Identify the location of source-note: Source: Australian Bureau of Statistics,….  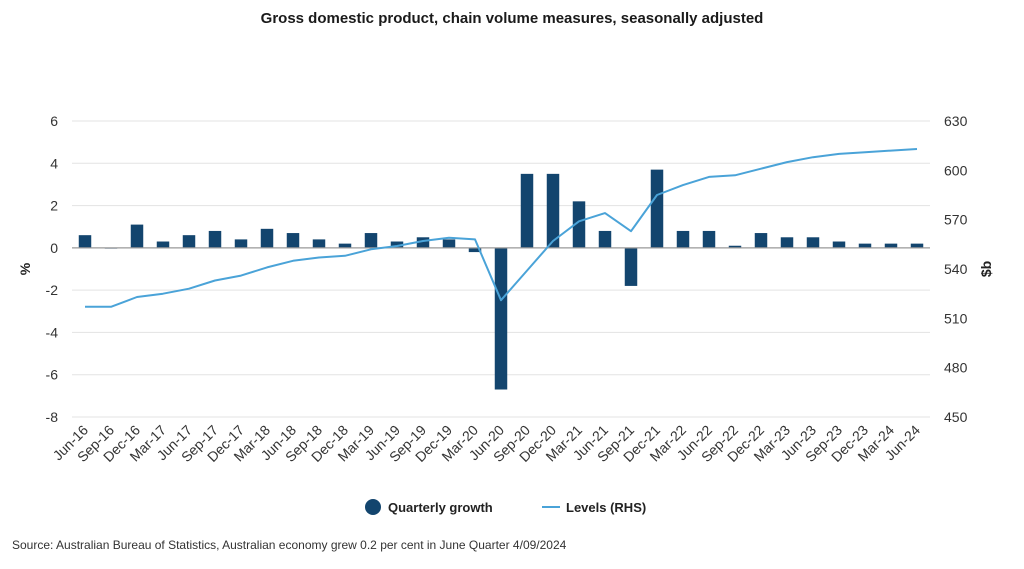
(289, 545).